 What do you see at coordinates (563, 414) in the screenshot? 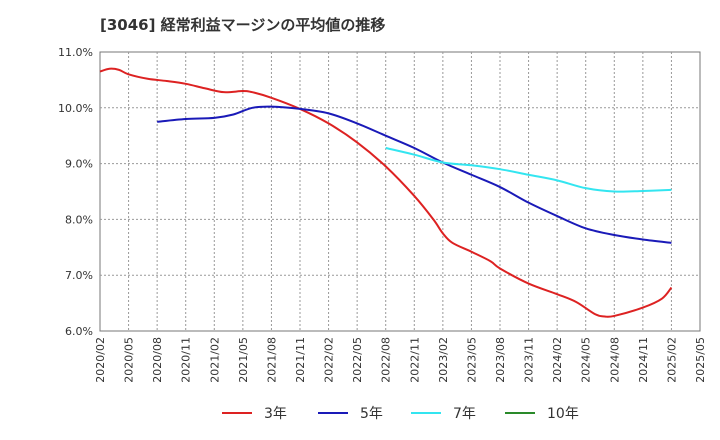
I see `legend-label: 10年` at bounding box center [563, 414].